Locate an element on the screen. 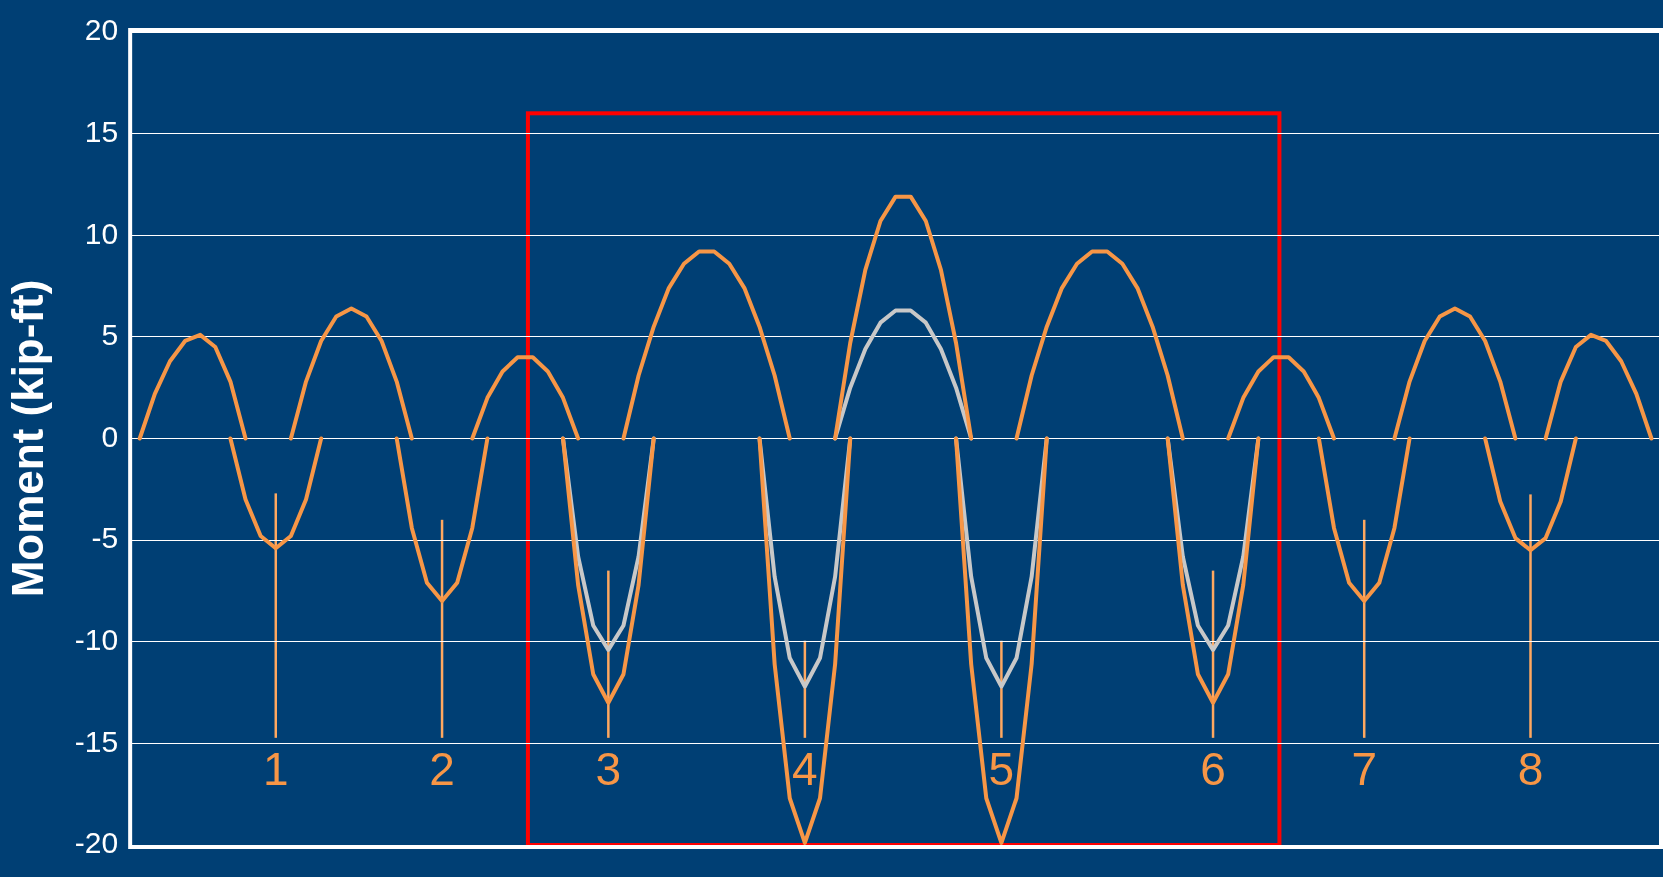 This screenshot has height=877, width=1663. y-tick-label: 15 is located at coordinates (101, 131).